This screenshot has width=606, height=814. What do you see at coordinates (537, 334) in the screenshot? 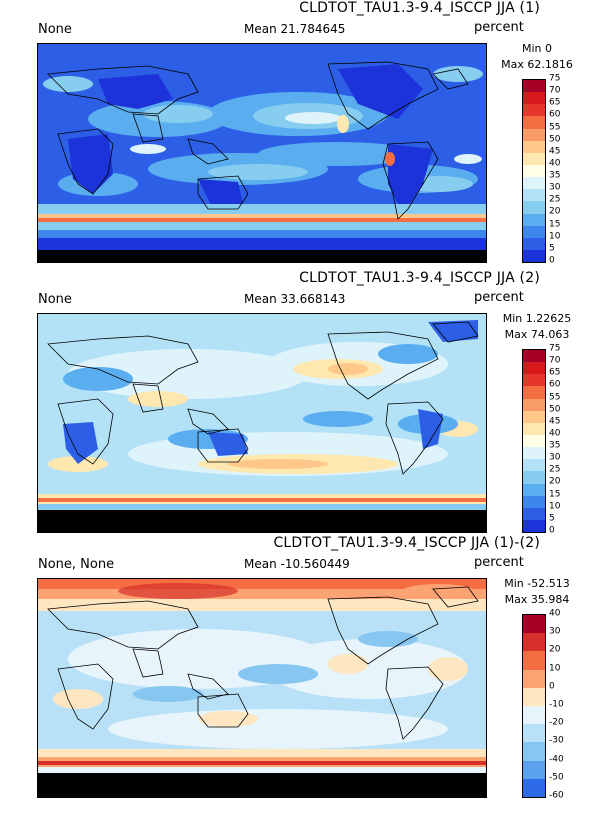
I see `max-label: Max 74.063` at bounding box center [537, 334].